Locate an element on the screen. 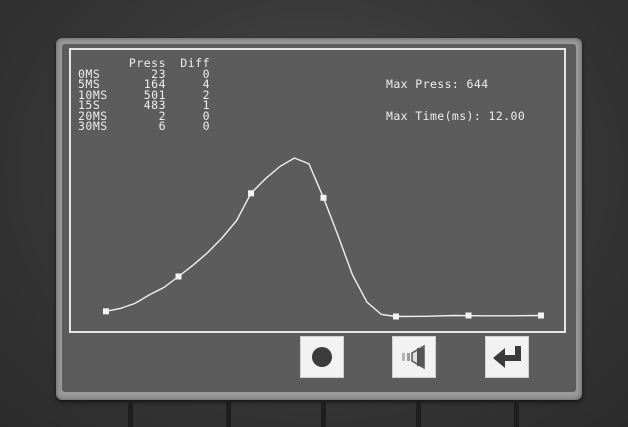 This screenshot has width=628, height=427. row-label: 0MS is located at coordinates (89, 73).